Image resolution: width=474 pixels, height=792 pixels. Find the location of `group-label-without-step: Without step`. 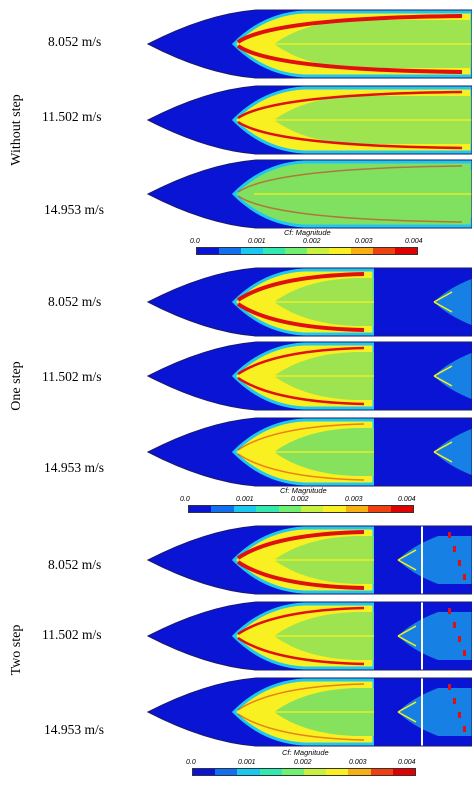

group-label-without-step: Without step is located at coordinates (16, 130).